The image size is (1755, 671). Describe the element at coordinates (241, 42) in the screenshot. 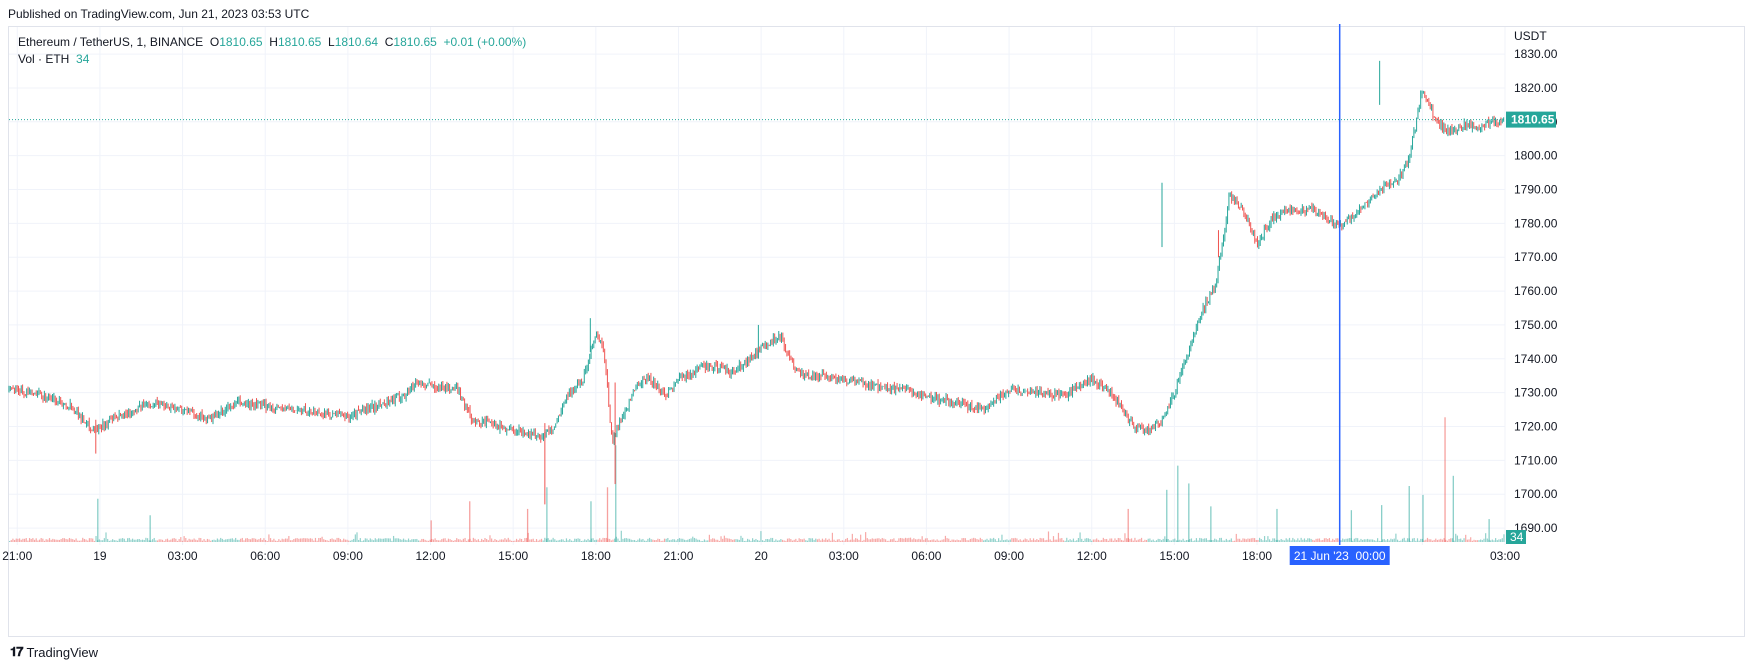

I see `open-value: 1810.65` at that location.